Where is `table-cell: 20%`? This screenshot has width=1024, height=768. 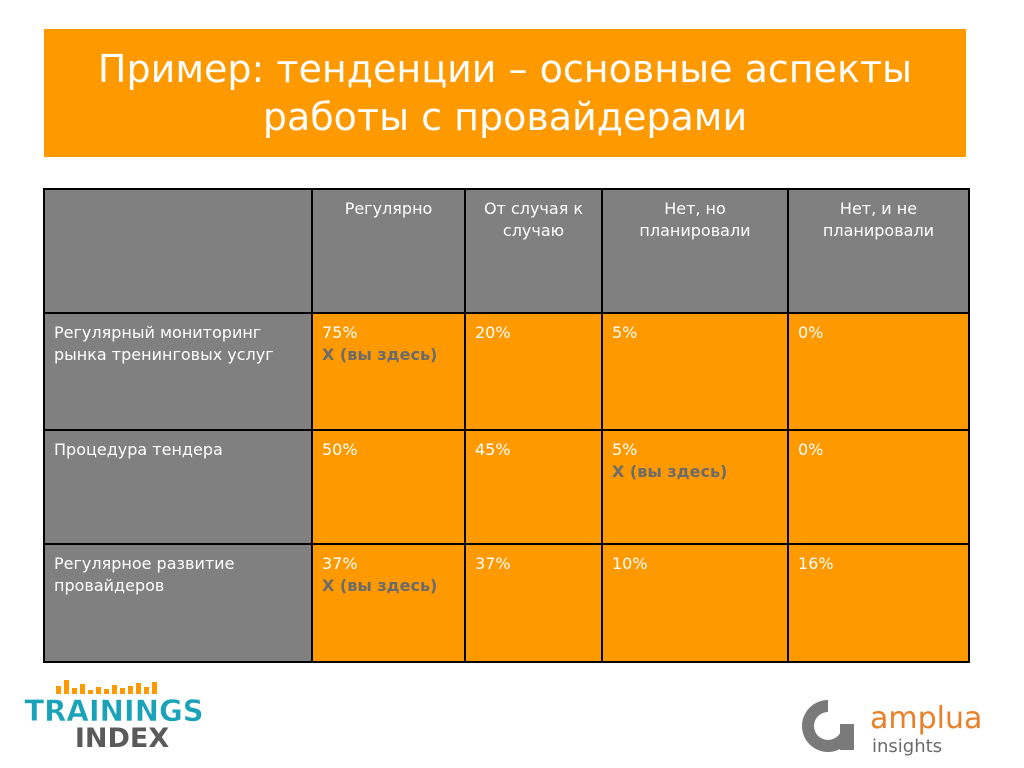
table-cell: 20% is located at coordinates (533, 371).